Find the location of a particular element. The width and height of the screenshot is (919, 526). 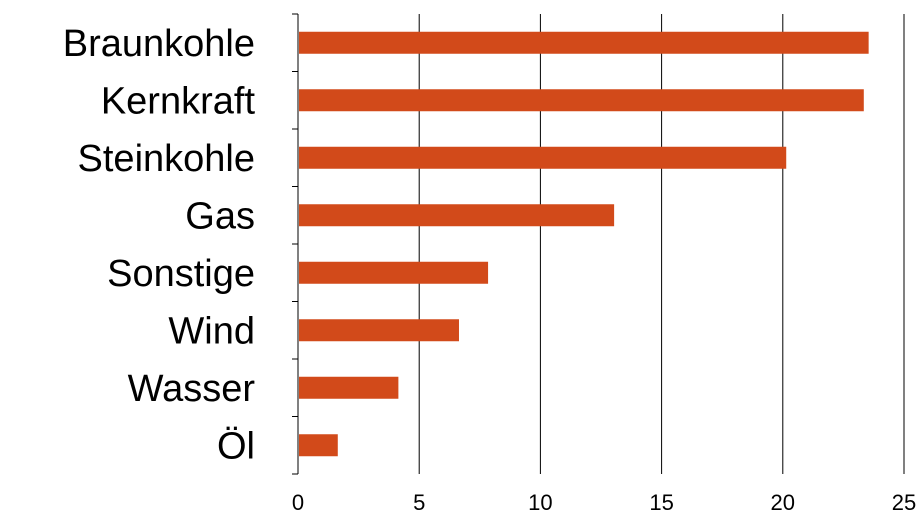

axes is located at coordinates (295, 244).